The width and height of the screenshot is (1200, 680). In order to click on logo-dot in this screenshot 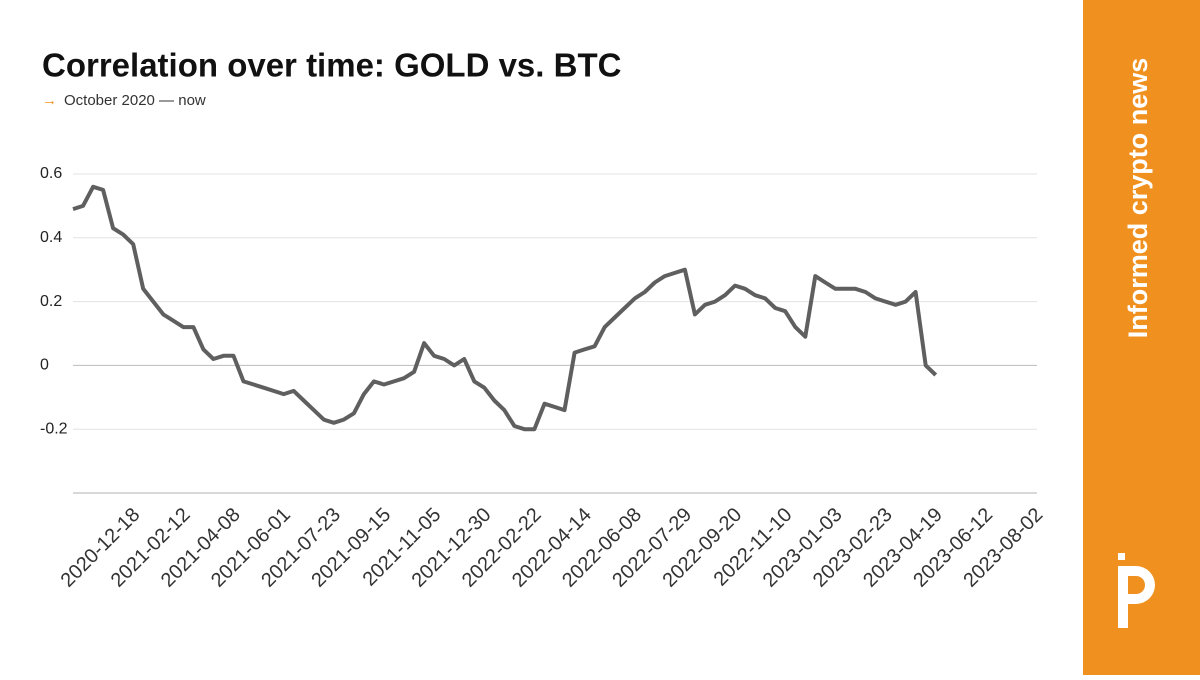, I will do `click(1121, 556)`.